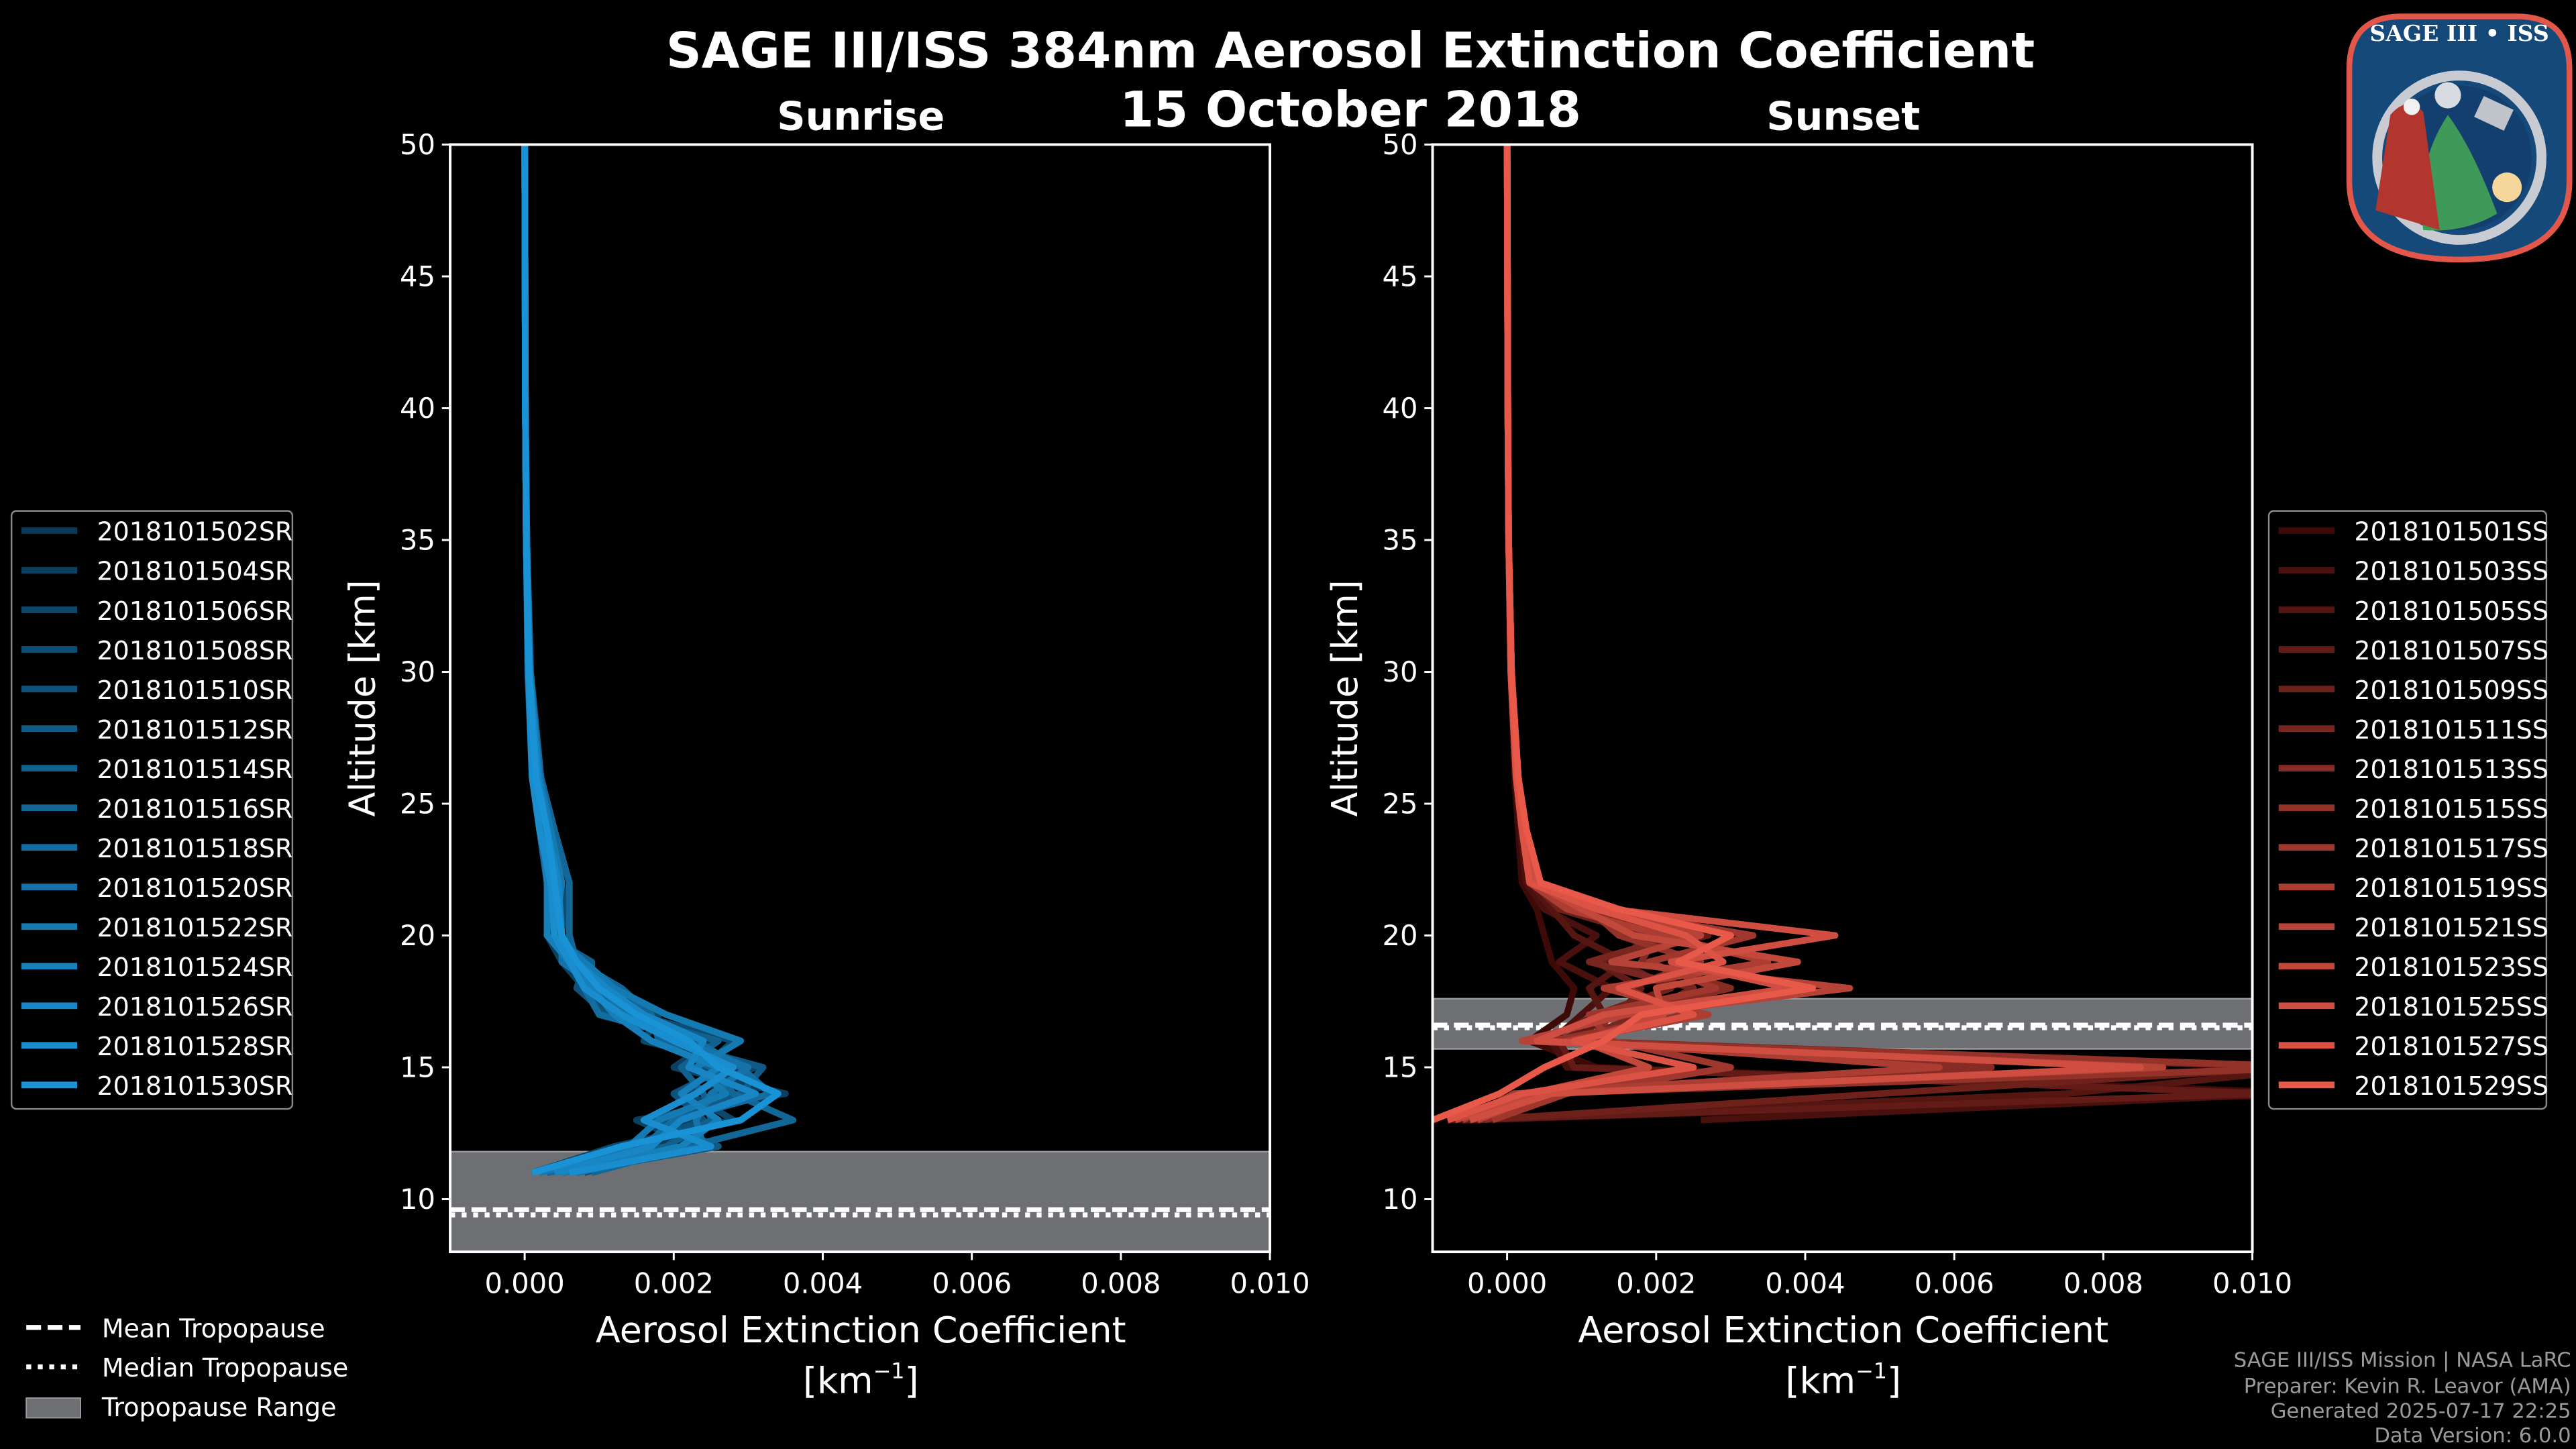  What do you see at coordinates (194, 848) in the screenshot?
I see `sunrise-legend-label: 2018101518SR` at bounding box center [194, 848].